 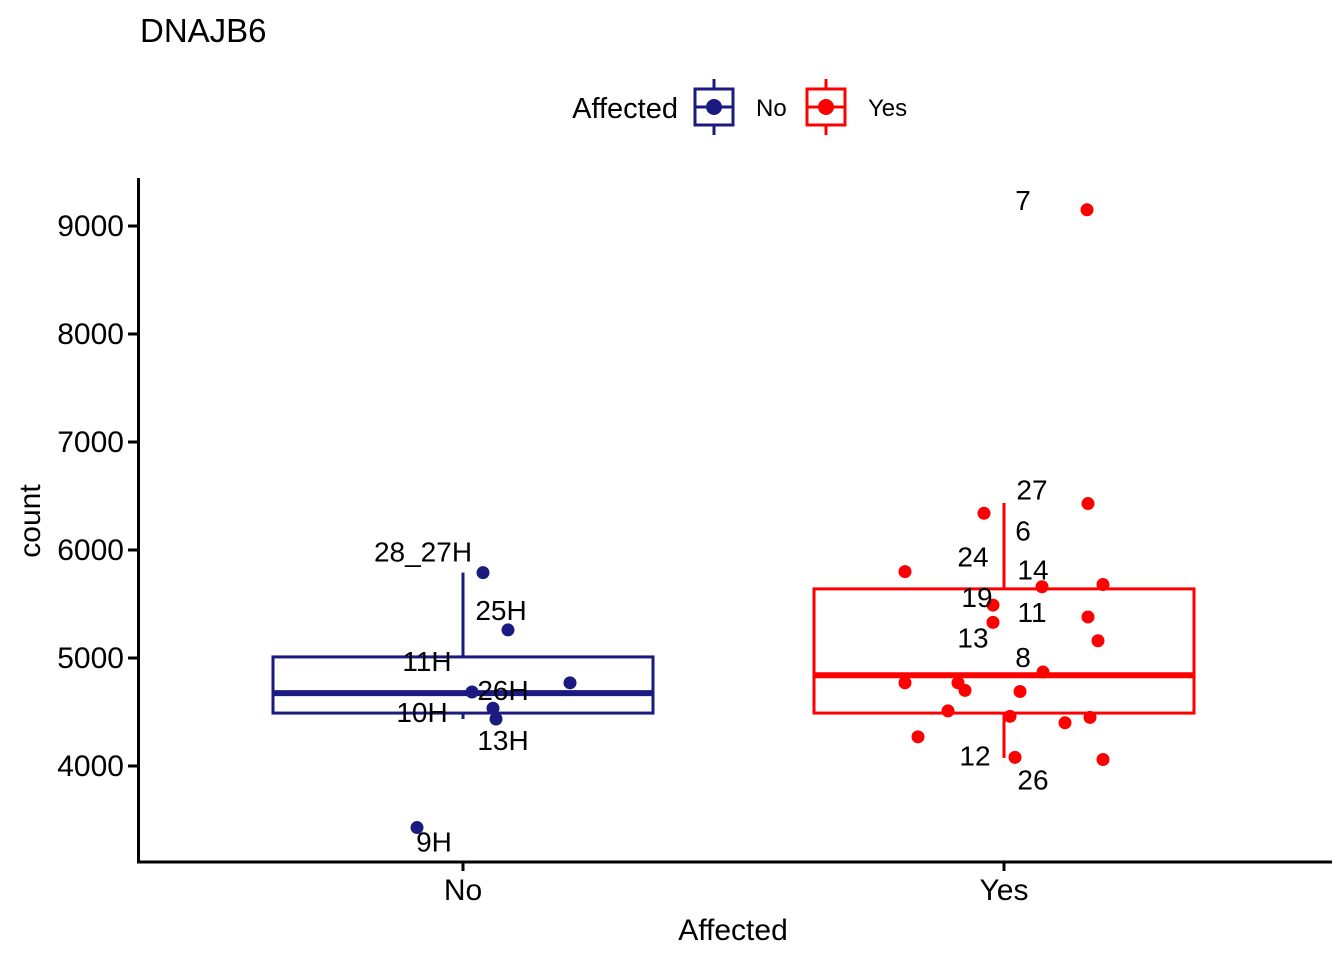 I want to click on point-label-yes: 24, so click(x=972, y=557).